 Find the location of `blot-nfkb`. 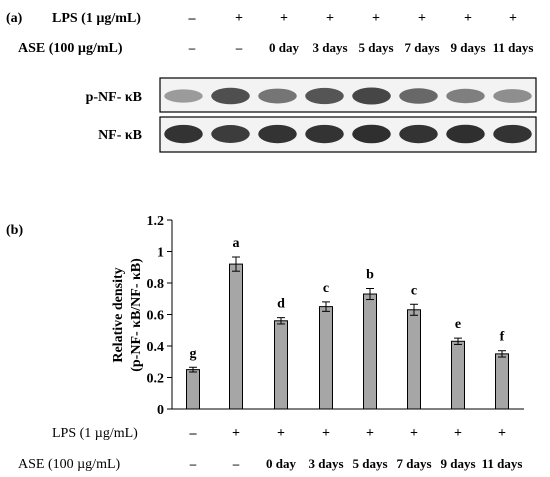

blot-nfkb is located at coordinates (348, 134).